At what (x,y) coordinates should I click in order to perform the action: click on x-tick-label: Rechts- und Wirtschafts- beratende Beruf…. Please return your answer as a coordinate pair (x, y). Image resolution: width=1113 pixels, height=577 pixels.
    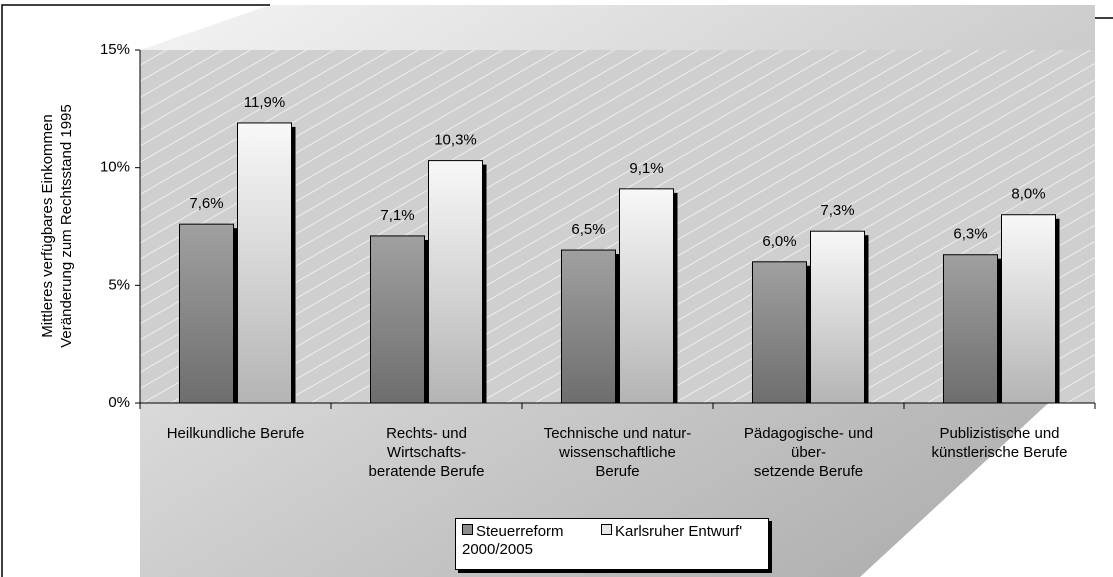
    Looking at the image, I should click on (426, 452).